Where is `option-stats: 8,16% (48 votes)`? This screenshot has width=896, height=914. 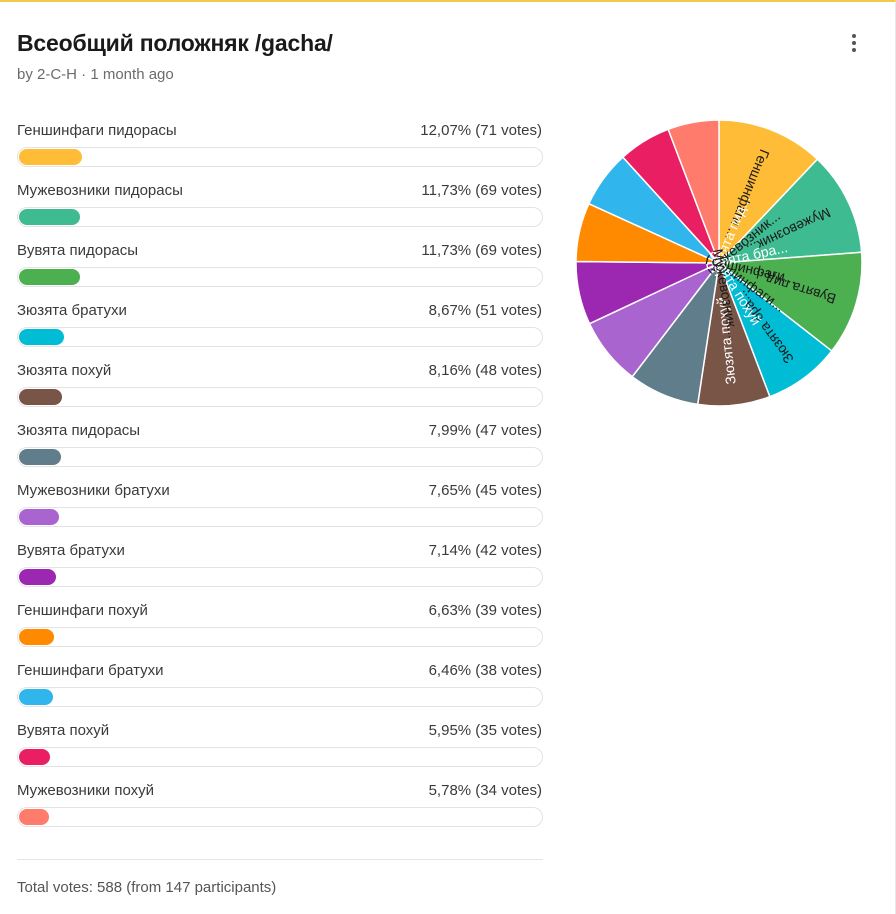
option-stats: 8,16% (48 votes) is located at coordinates (485, 370).